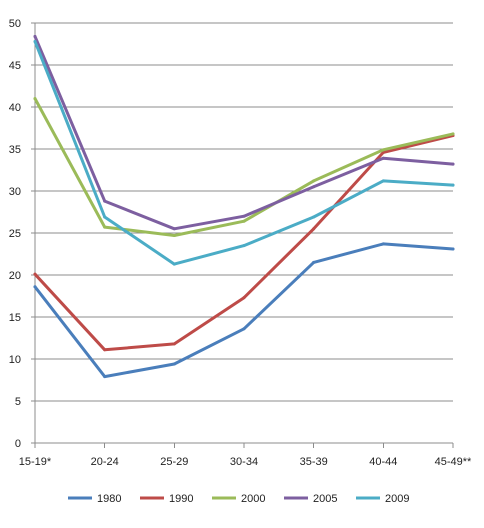 The image size is (484, 528). I want to click on y-tick-label: 25, so click(15, 234).